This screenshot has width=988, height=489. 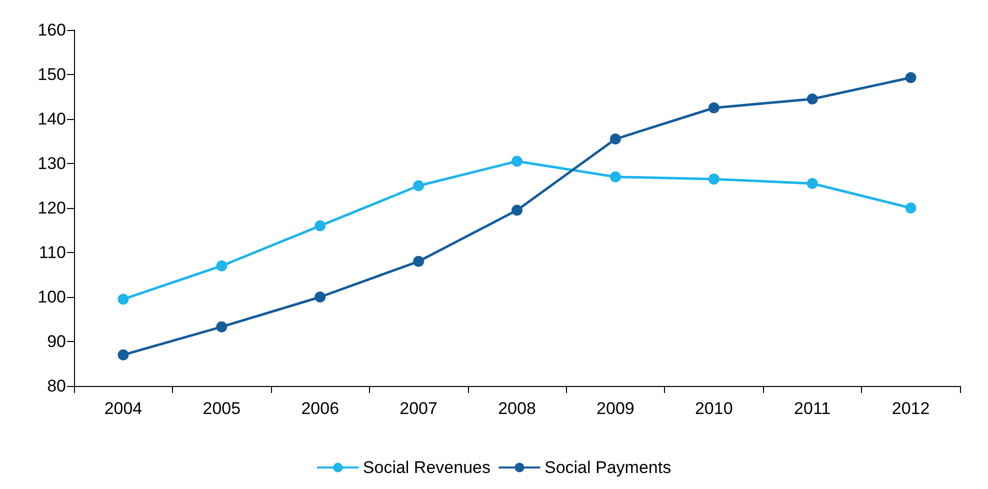 I want to click on x-tick-label: 2004, so click(x=123, y=408).